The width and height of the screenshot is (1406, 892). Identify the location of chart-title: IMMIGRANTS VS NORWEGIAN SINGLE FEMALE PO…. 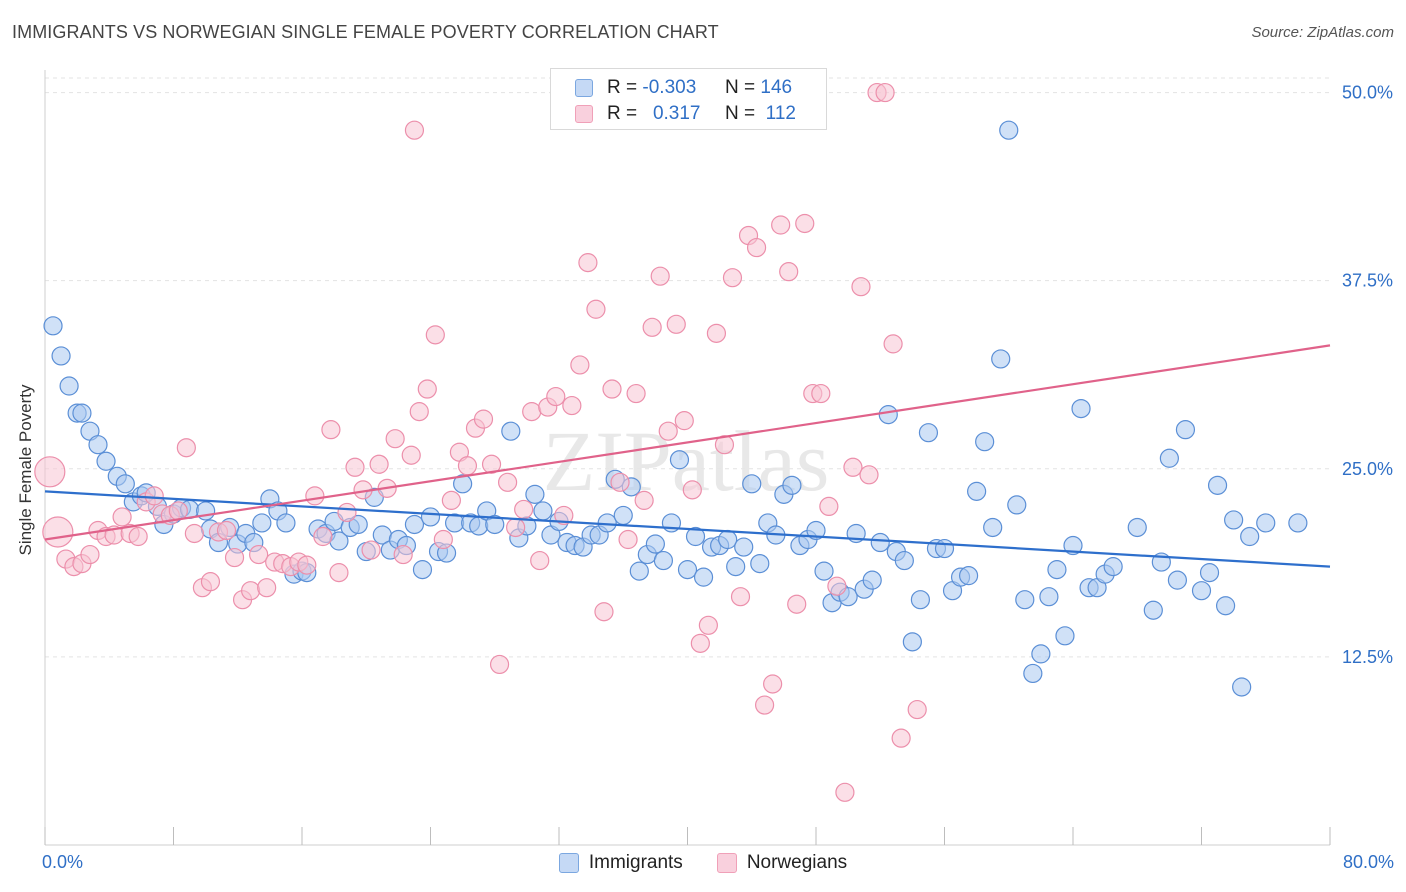
(365, 32).